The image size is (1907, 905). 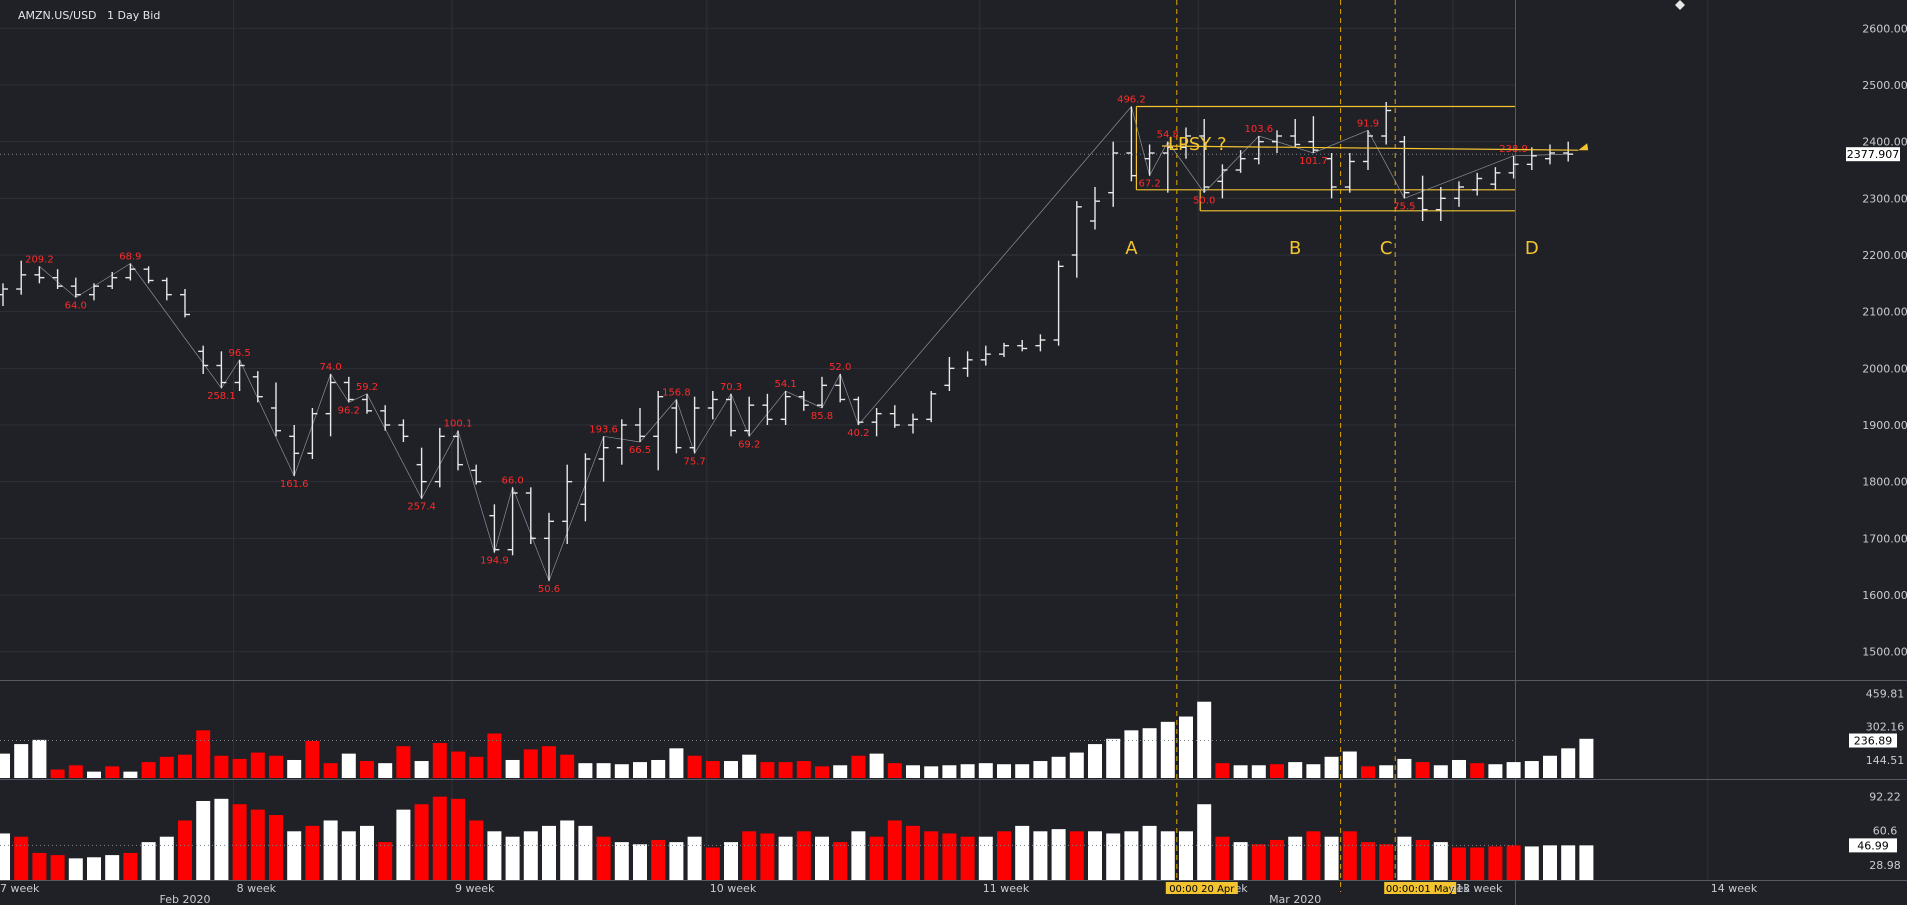 What do you see at coordinates (1884, 198) in the screenshot?
I see `price-tick-label: 2300.00` at bounding box center [1884, 198].